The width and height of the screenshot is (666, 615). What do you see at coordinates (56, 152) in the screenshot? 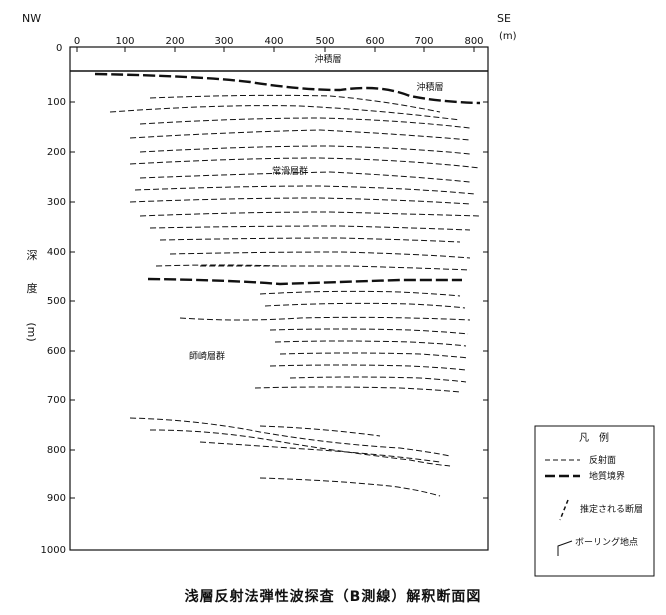
I see `y-tick-200: 200` at bounding box center [56, 152].